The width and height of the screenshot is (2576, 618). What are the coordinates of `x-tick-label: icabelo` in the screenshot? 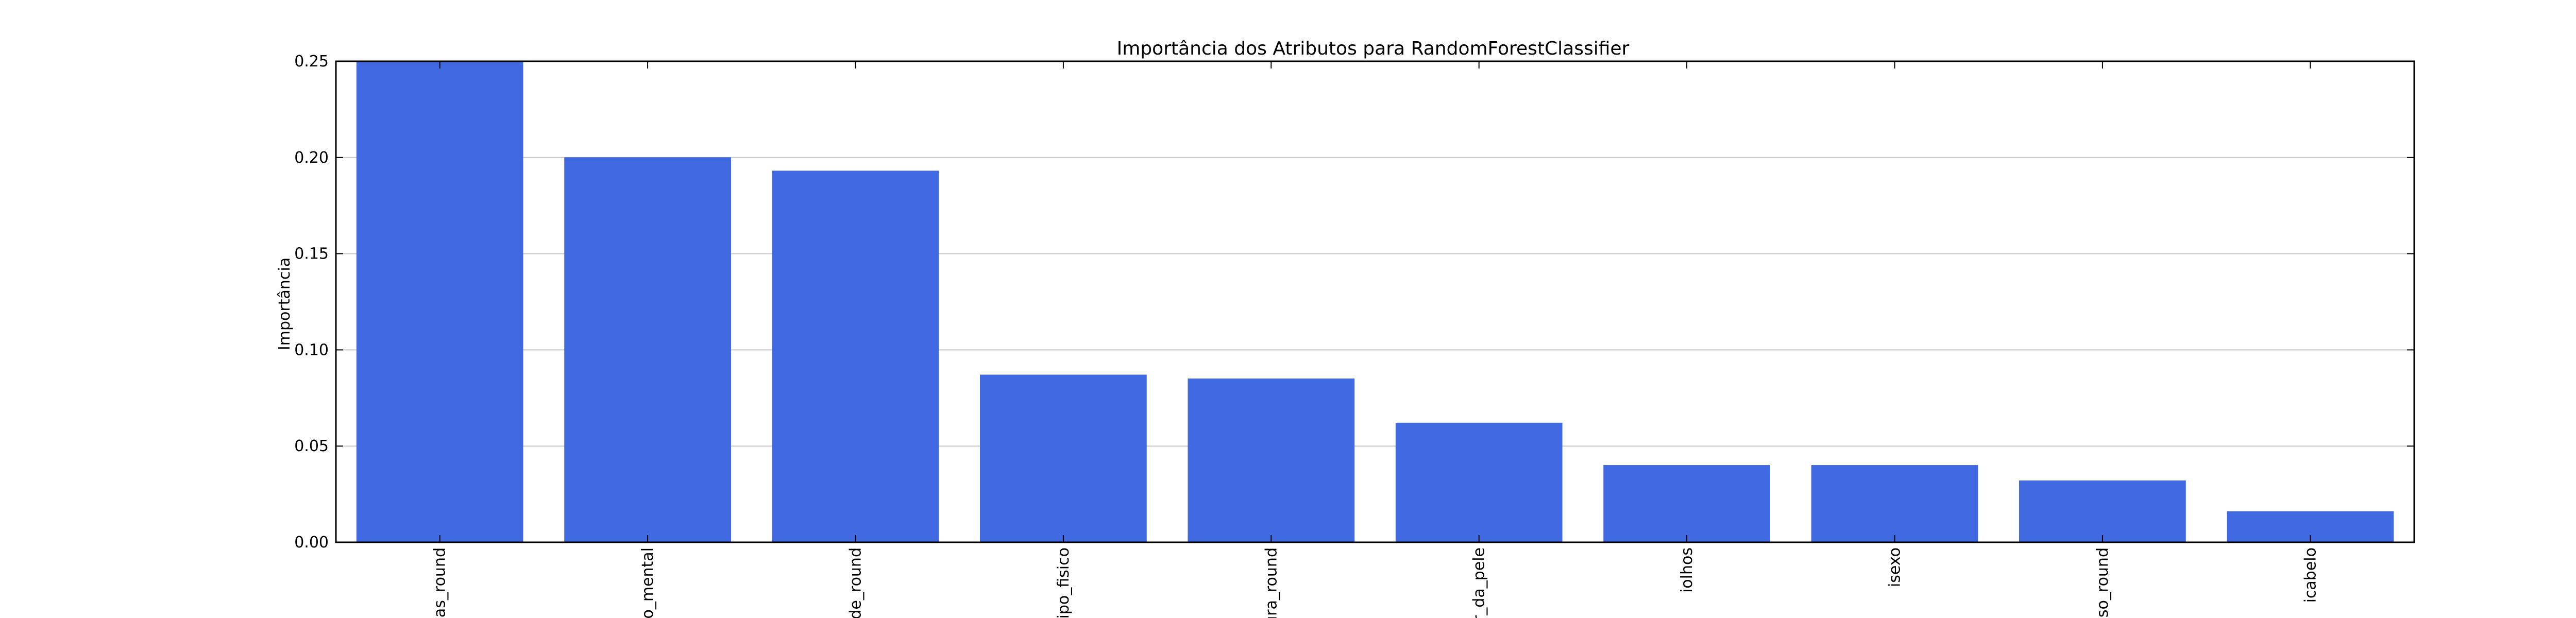 It's located at (2310, 575).